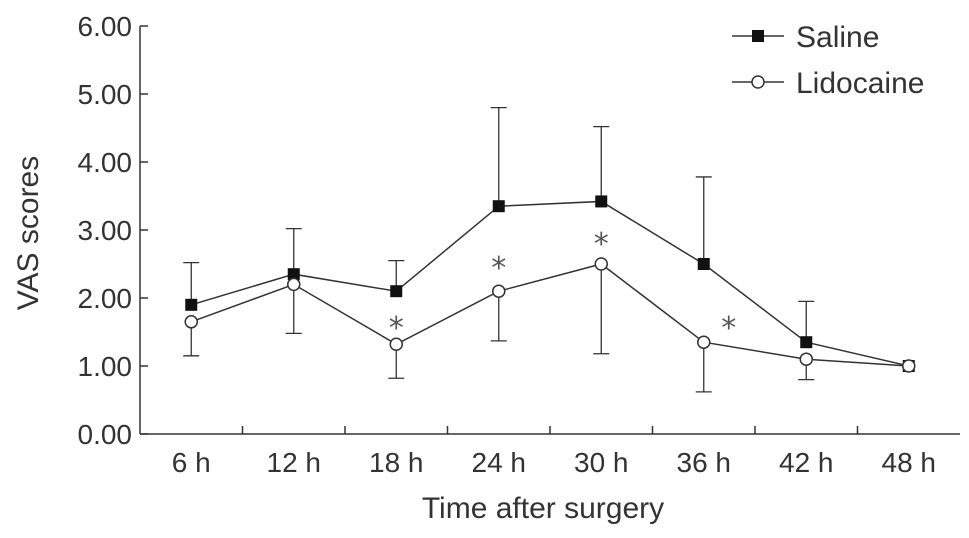 This screenshot has width=969, height=538. I want to click on y-tick-label: 2.00, so click(105, 298).